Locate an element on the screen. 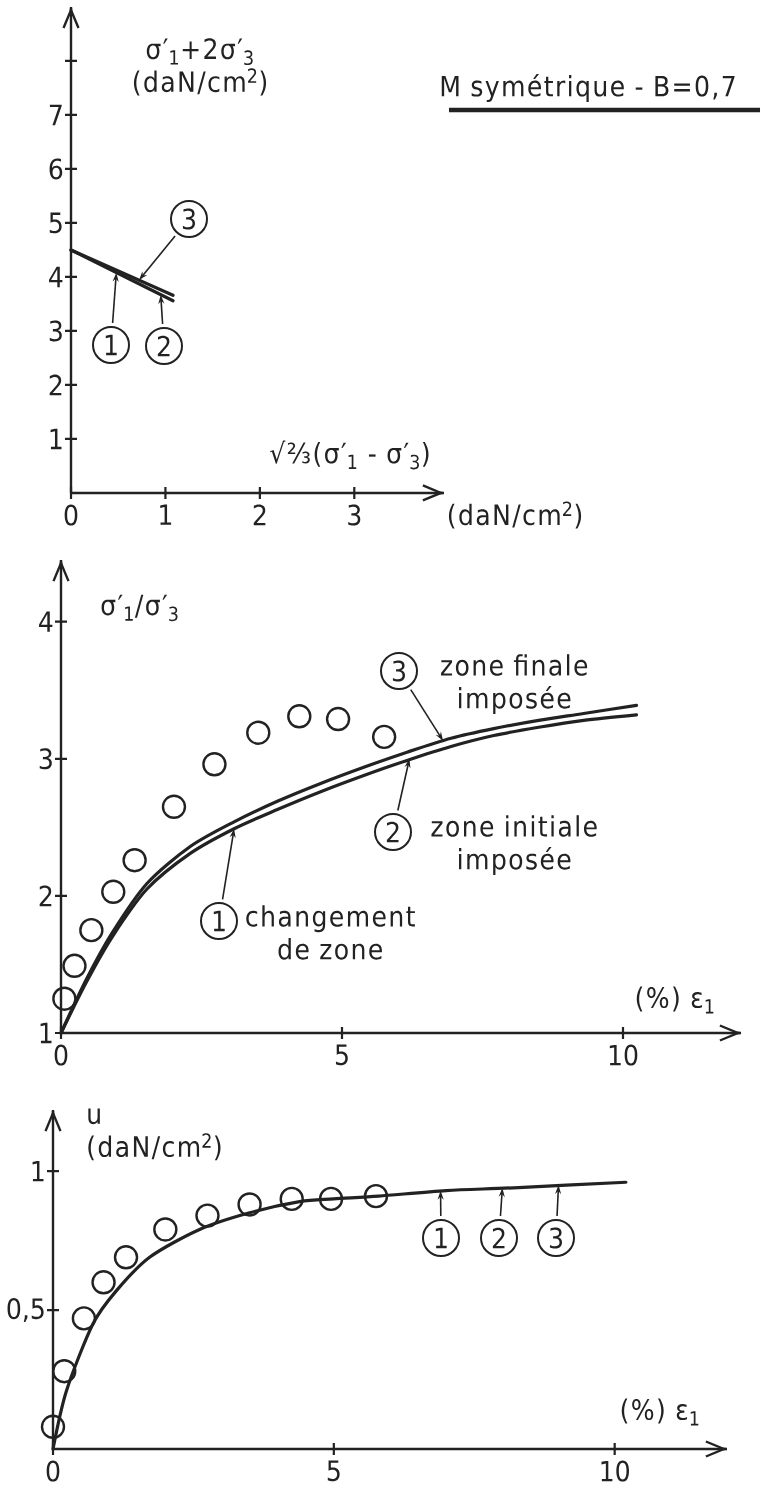 Image resolution: width=761 pixels, height=1492 pixels. y-tick-label: 5 is located at coordinates (55, 223).